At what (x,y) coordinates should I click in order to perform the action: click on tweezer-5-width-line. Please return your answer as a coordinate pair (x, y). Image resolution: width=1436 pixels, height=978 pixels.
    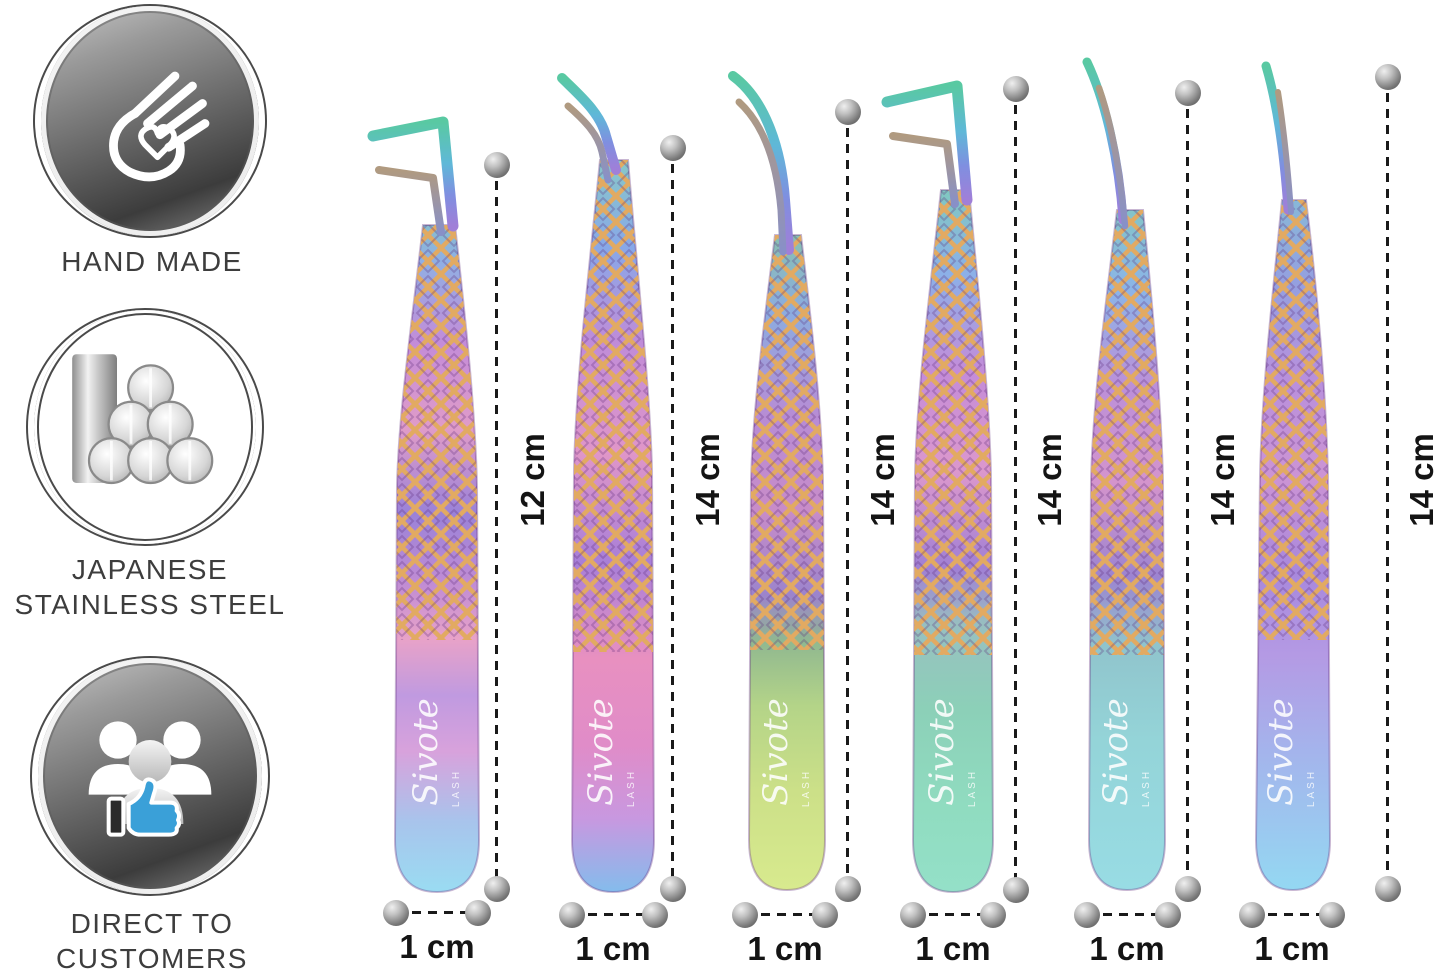
    Looking at the image, I should click on (1127, 914).